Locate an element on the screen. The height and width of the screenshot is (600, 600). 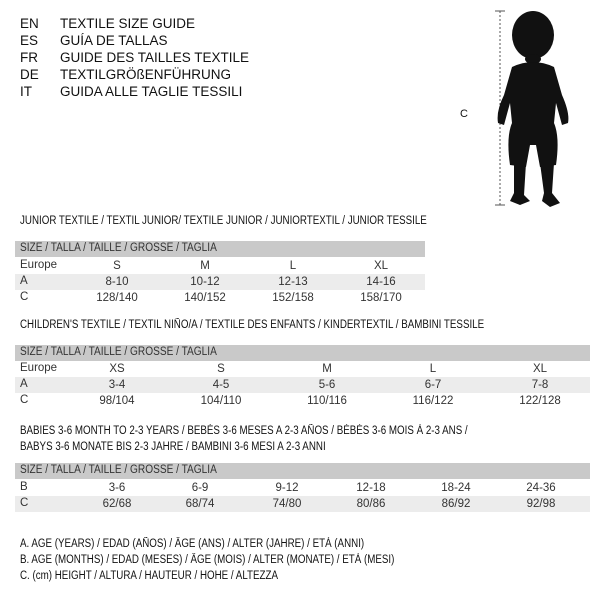
table-row: A 8-10 10-12 12-13 14-16 is located at coordinates (220, 282).